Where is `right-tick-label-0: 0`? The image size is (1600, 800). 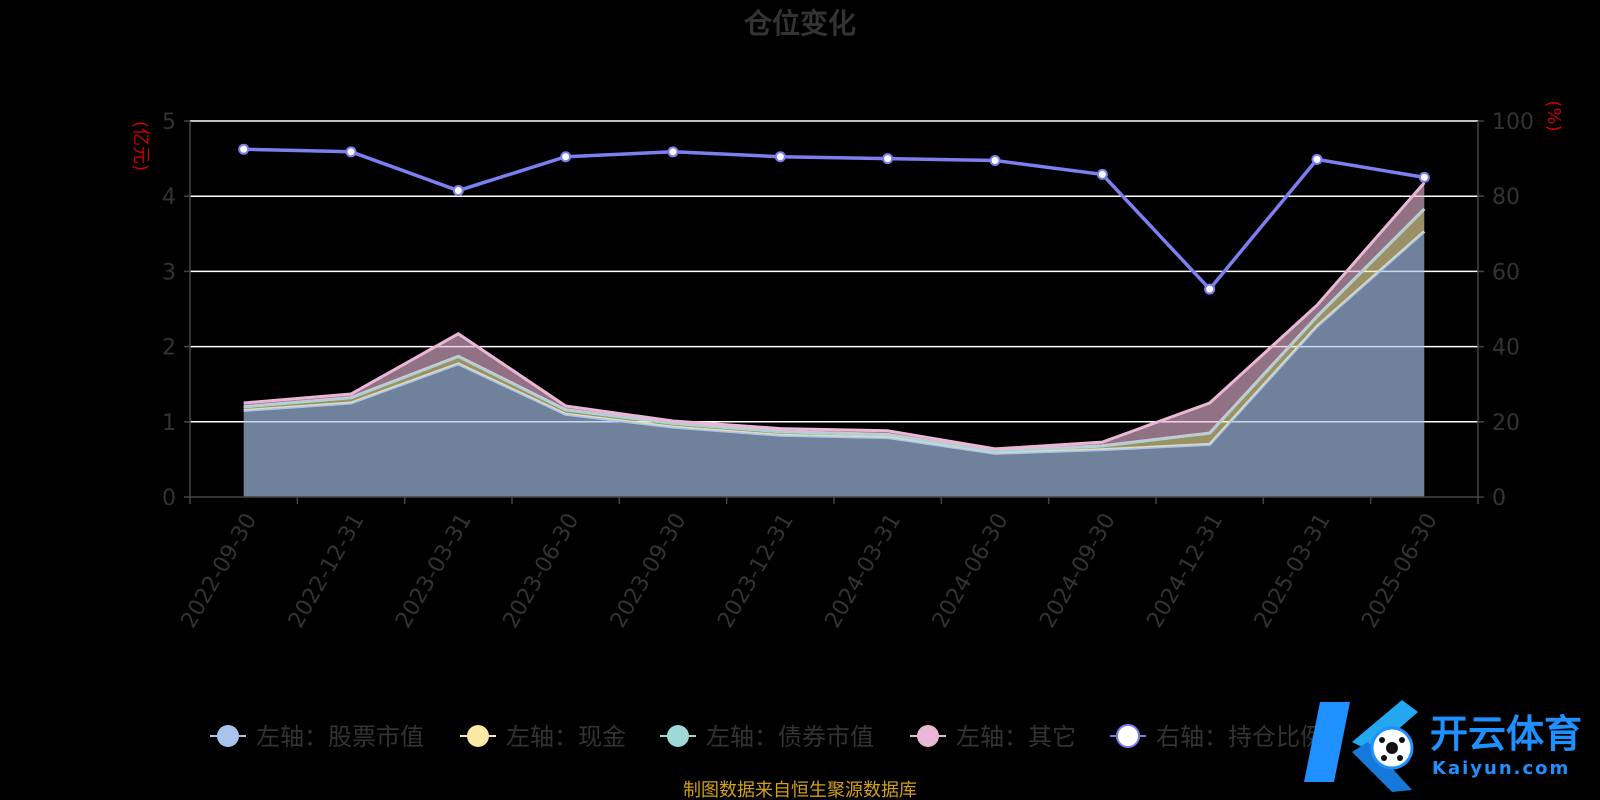 right-tick-label-0: 0 is located at coordinates (1499, 498).